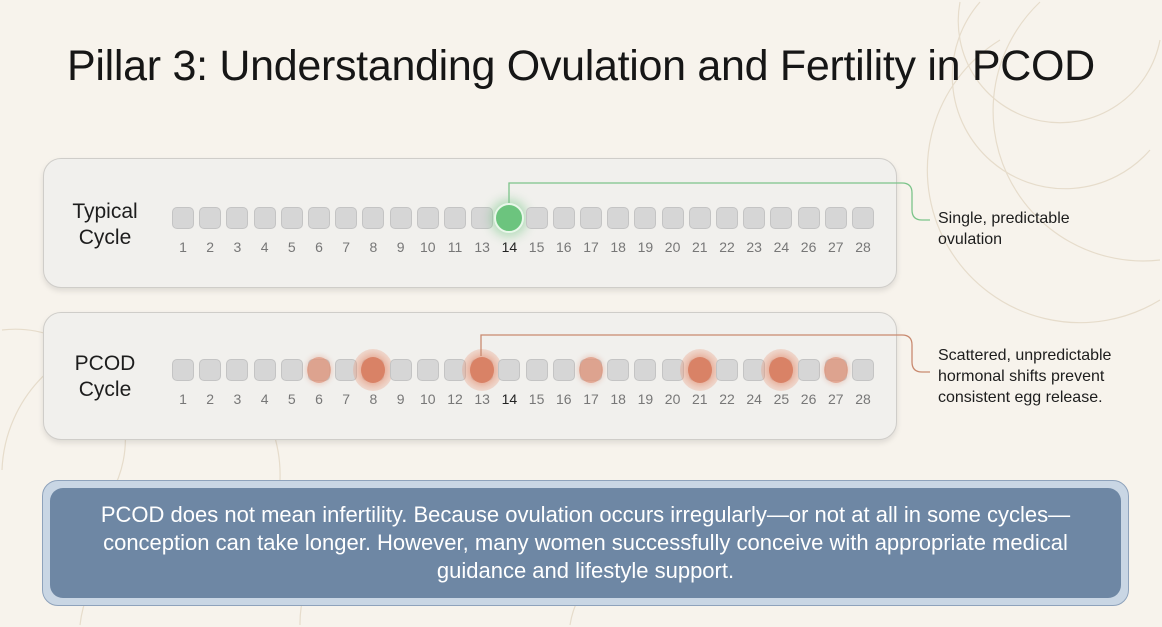 This screenshot has width=1162, height=627. Describe the element at coordinates (455, 399) in the screenshot. I see `day-number: 12` at that location.